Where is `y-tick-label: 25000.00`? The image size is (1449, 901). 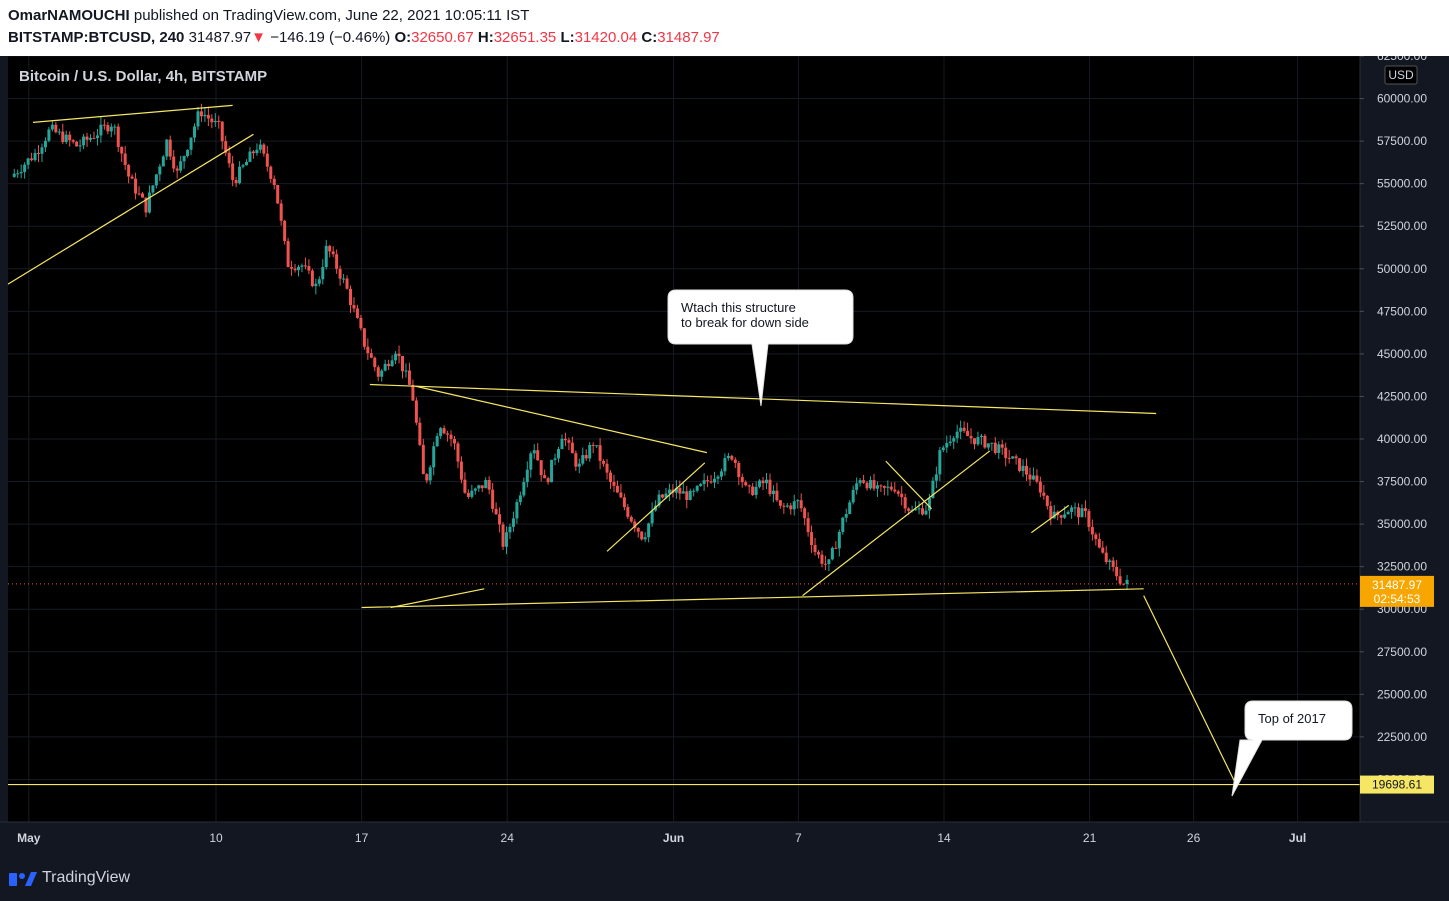
y-tick-label: 25000.00 is located at coordinates (1402, 694).